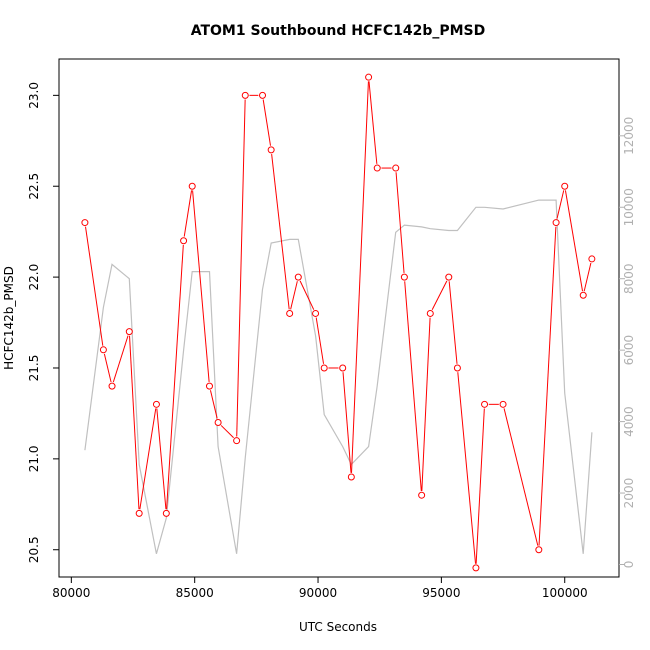  I want to click on y2-tick-label: 6000, so click(629, 350).